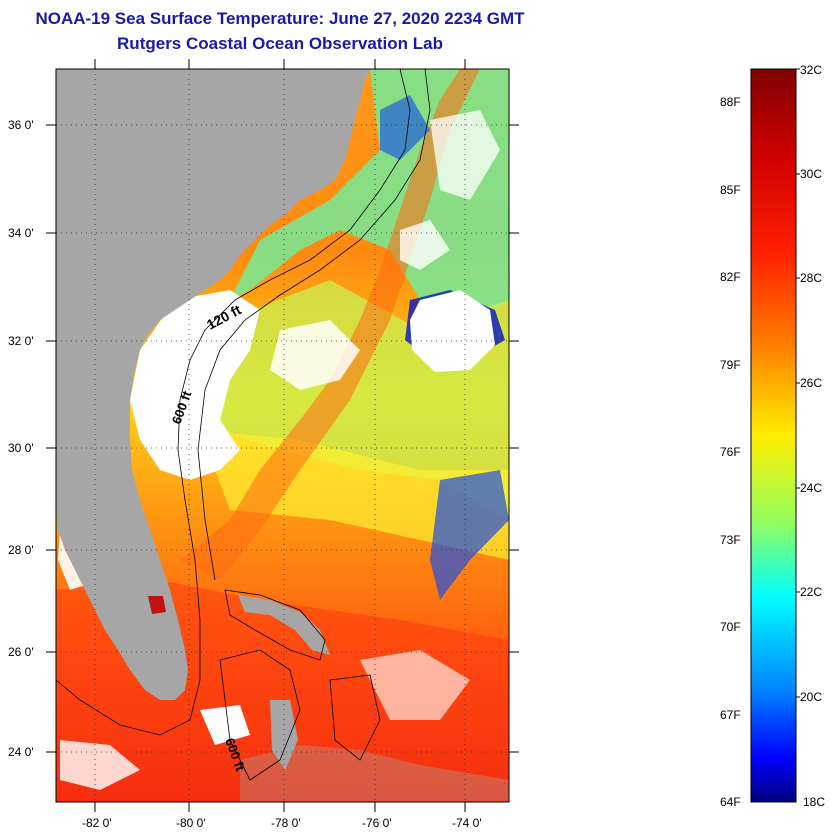 The image size is (833, 832). Describe the element at coordinates (730, 365) in the screenshot. I see `fahrenheit-tick-label: 79F` at that location.